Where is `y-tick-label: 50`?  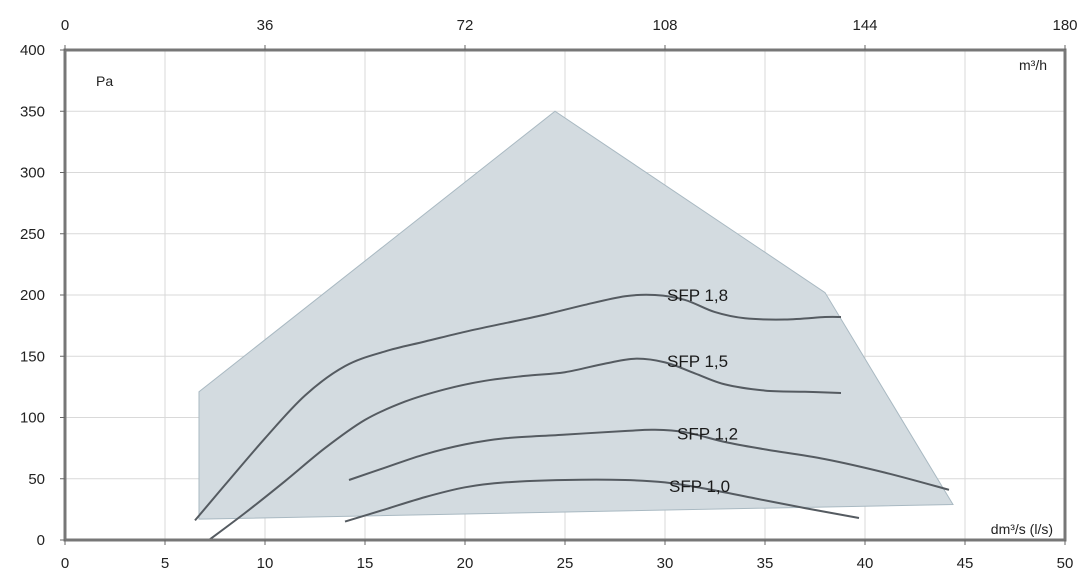 y-tick-label: 50 is located at coordinates (36, 479).